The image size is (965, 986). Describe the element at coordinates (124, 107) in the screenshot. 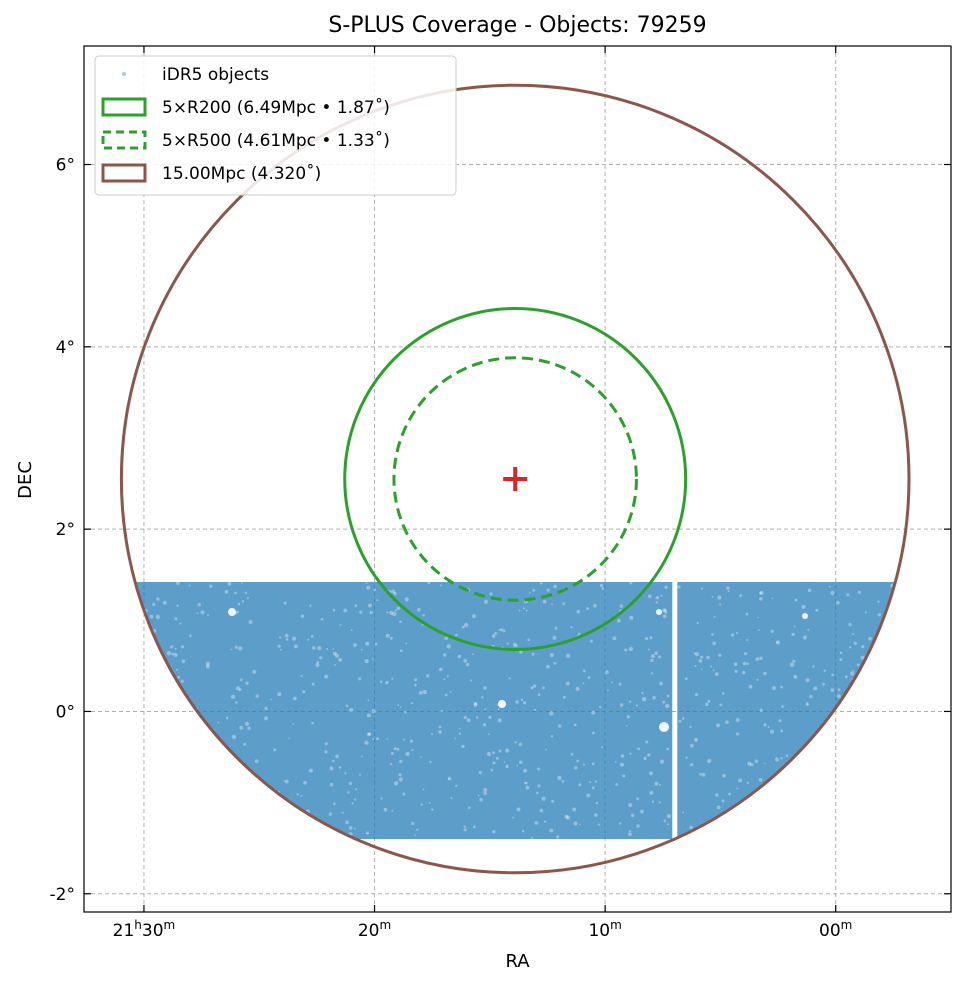

I see `legend-swatch` at that location.